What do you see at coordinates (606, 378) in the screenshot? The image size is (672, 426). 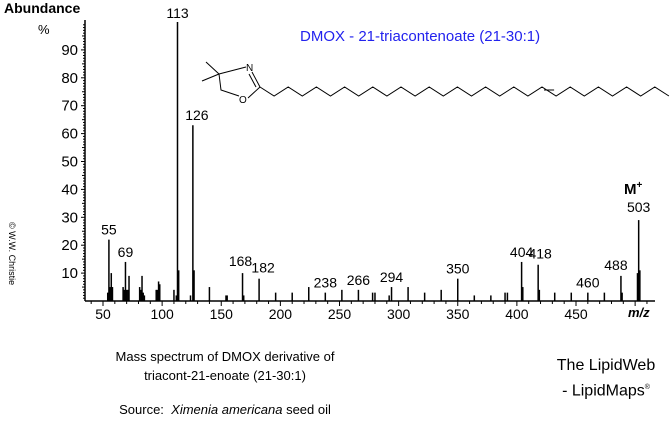 I see `branding: The LipidWeb - LipidMaps®` at bounding box center [606, 378].